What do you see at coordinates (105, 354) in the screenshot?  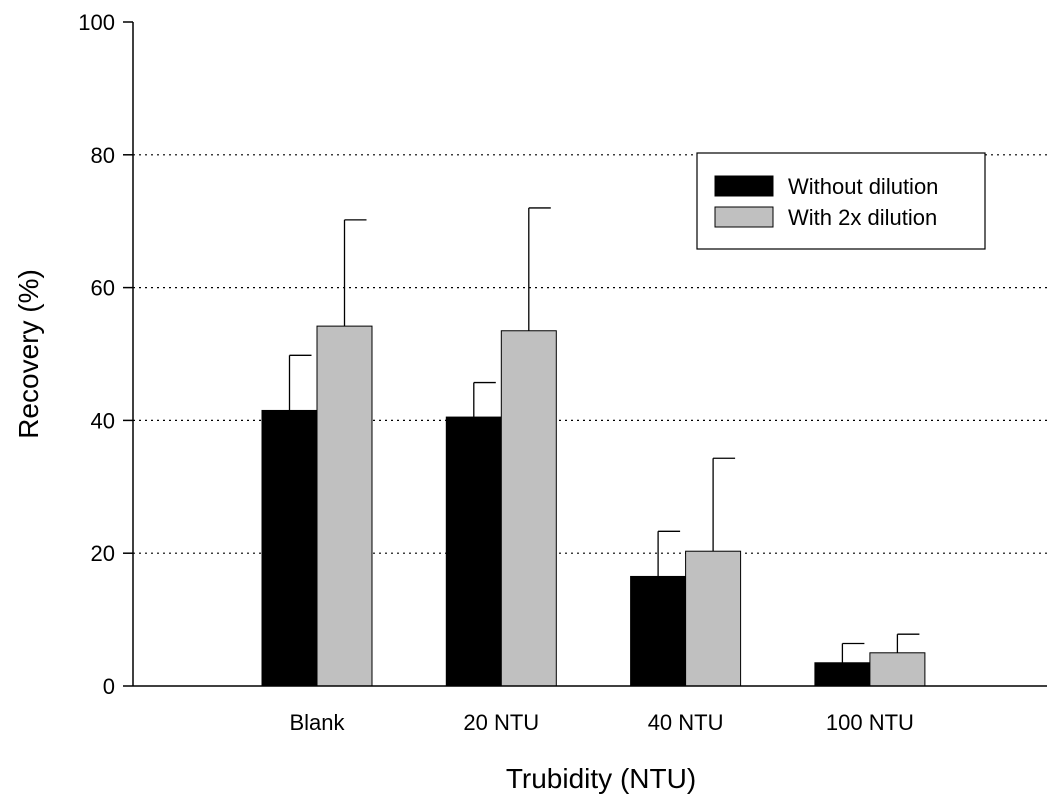 I see `y-ticks: 0 20 40 60 80 100` at bounding box center [105, 354].